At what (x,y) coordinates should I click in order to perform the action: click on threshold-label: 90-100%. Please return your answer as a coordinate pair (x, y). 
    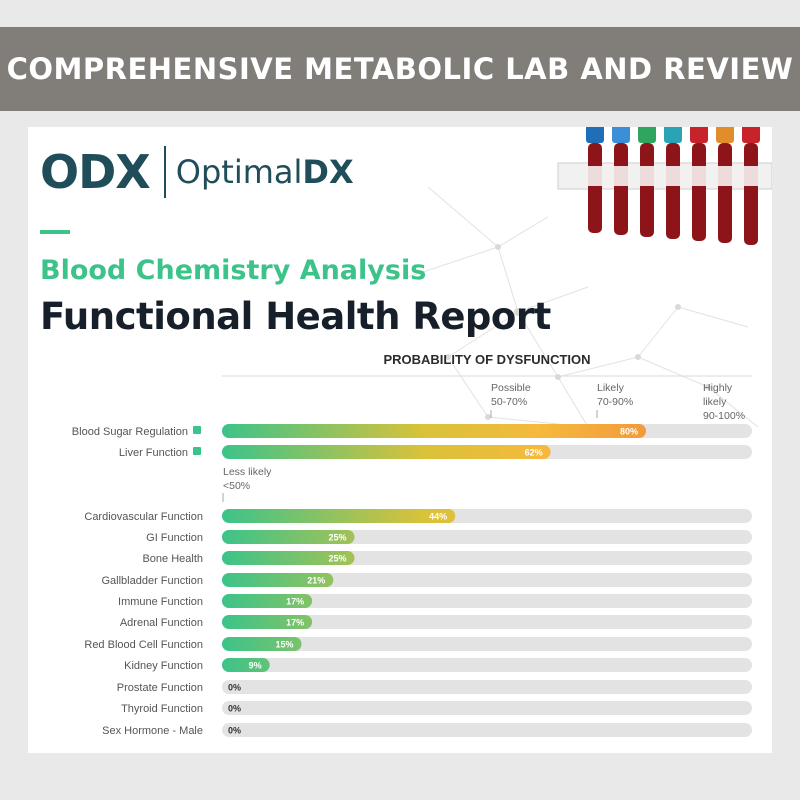
    Looking at the image, I should click on (724, 416).